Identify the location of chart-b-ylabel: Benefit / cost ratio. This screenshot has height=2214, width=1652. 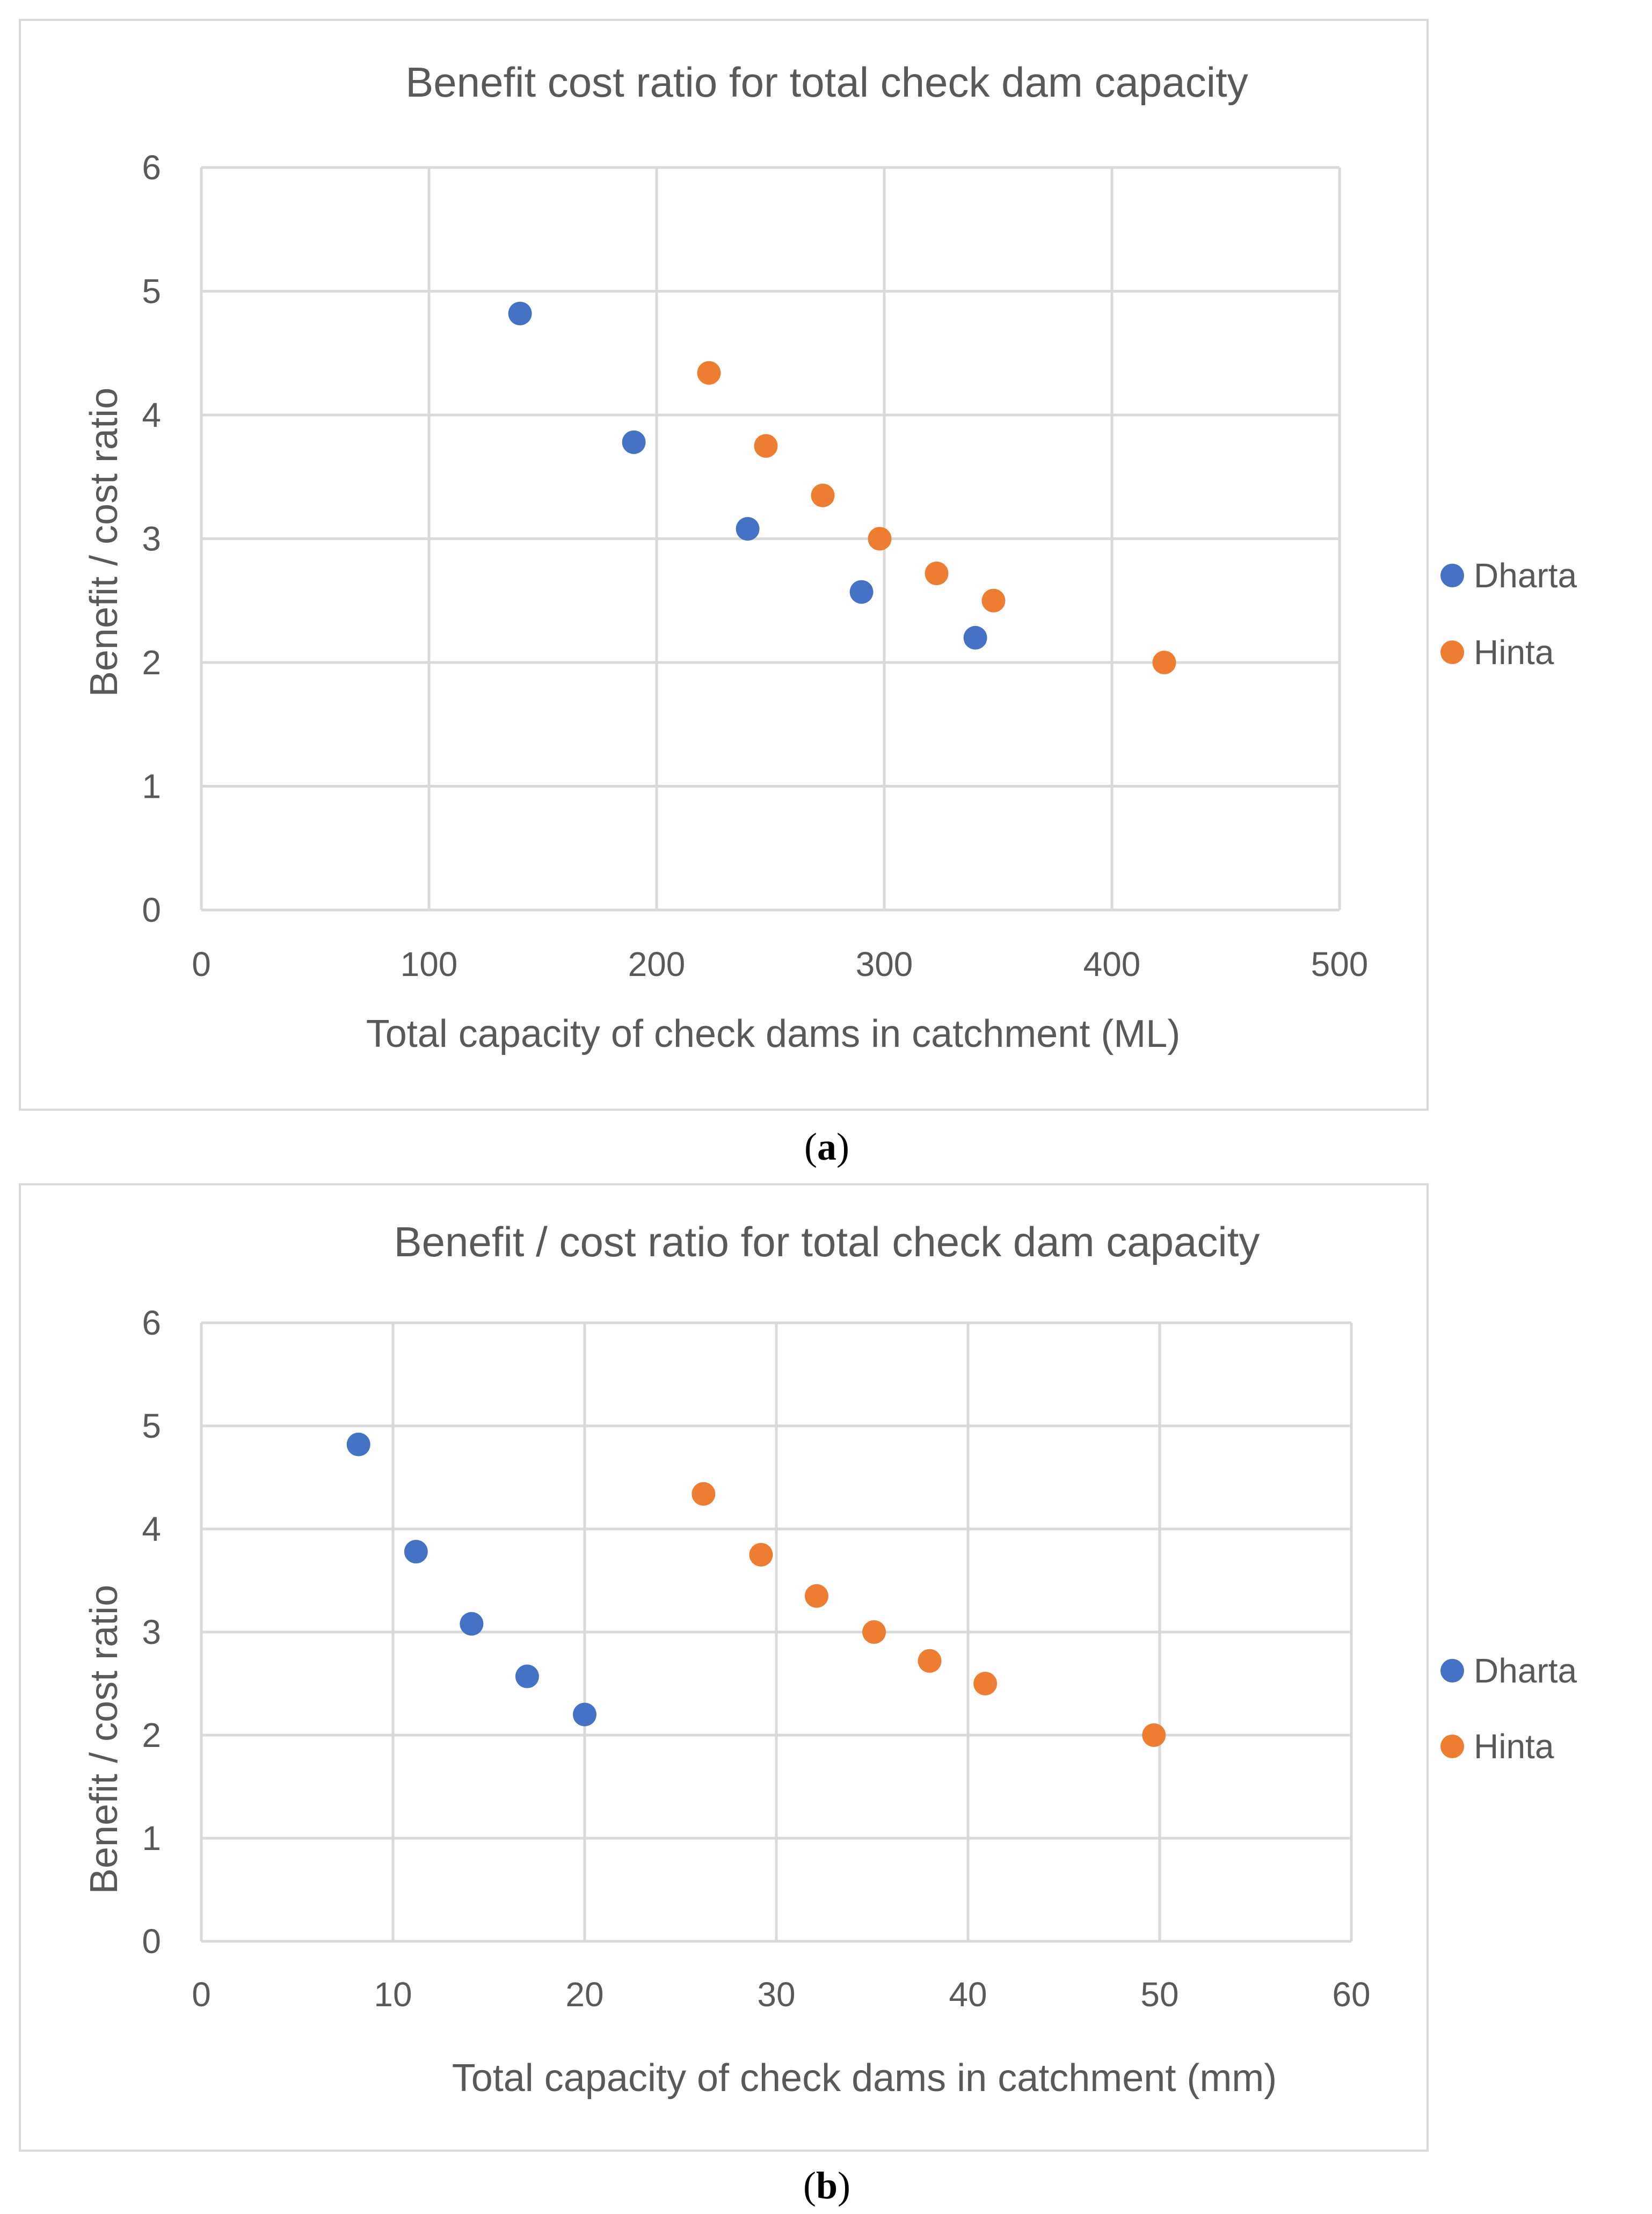
(105, 1739).